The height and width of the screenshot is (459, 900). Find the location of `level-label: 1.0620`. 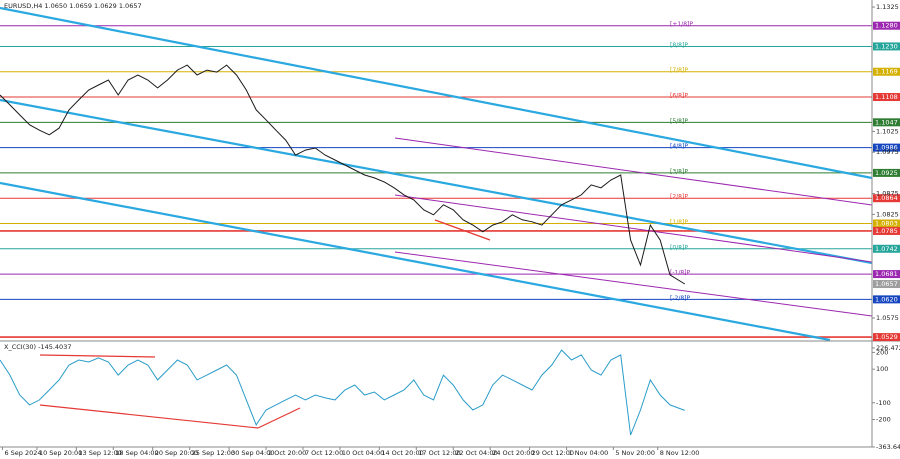

level-label: 1.0620 is located at coordinates (886, 299).